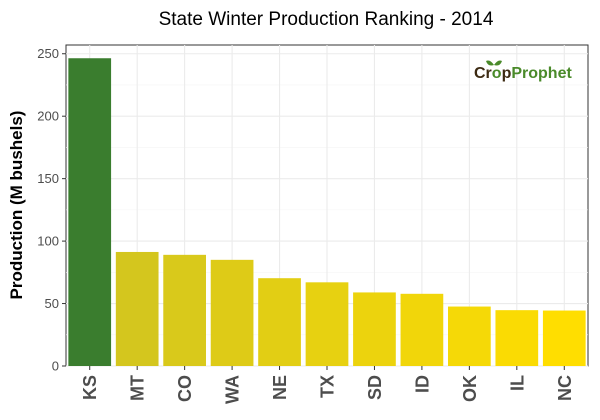 This screenshot has height=420, width=600. Describe the element at coordinates (483, 73) in the screenshot. I see `logo-text-part1: Cr` at that location.